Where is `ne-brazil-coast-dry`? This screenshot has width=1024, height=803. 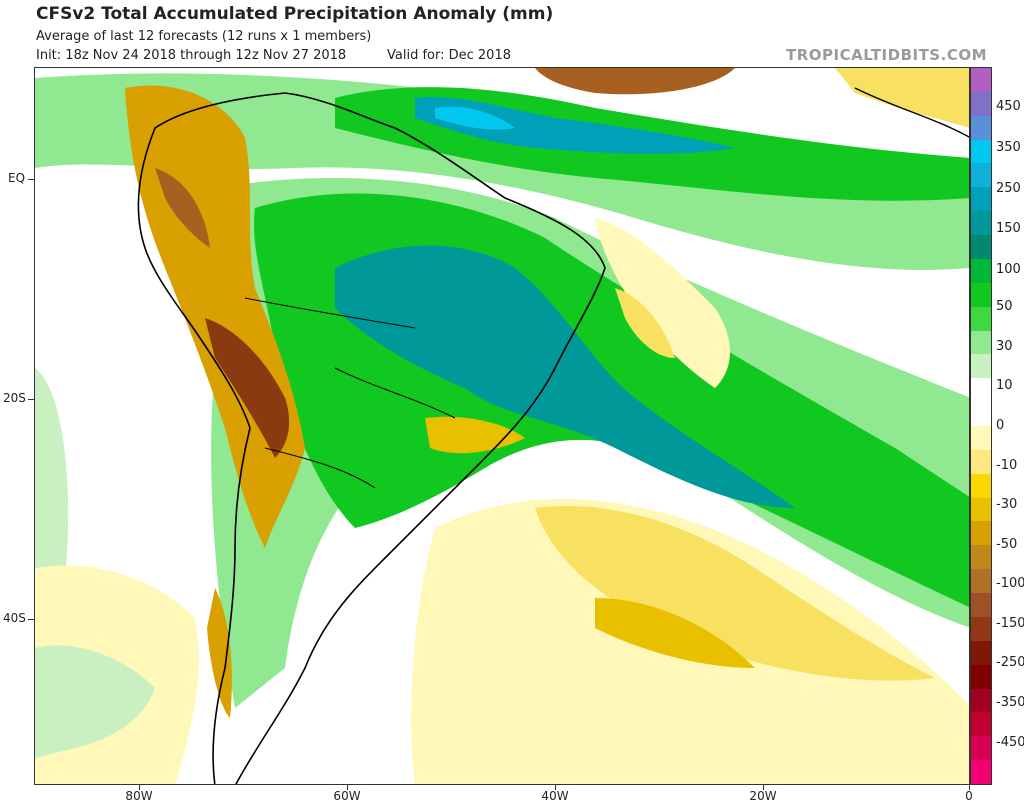 ne-brazil-coast-dry is located at coordinates (662, 303).